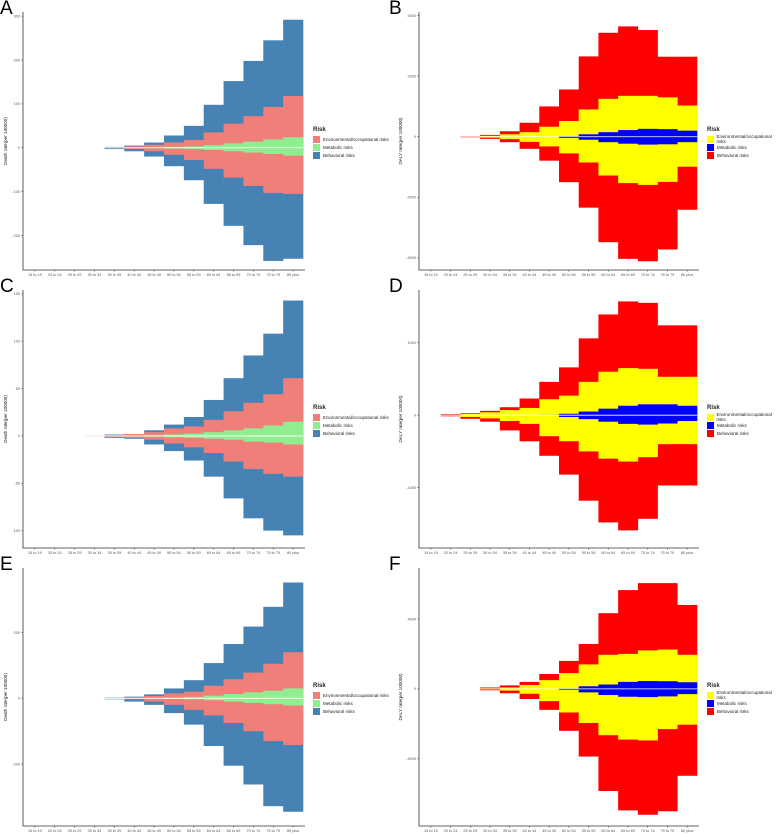  What do you see at coordinates (411, 488) in the screenshot?
I see `y-tick-label: -1000` at bounding box center [411, 488].